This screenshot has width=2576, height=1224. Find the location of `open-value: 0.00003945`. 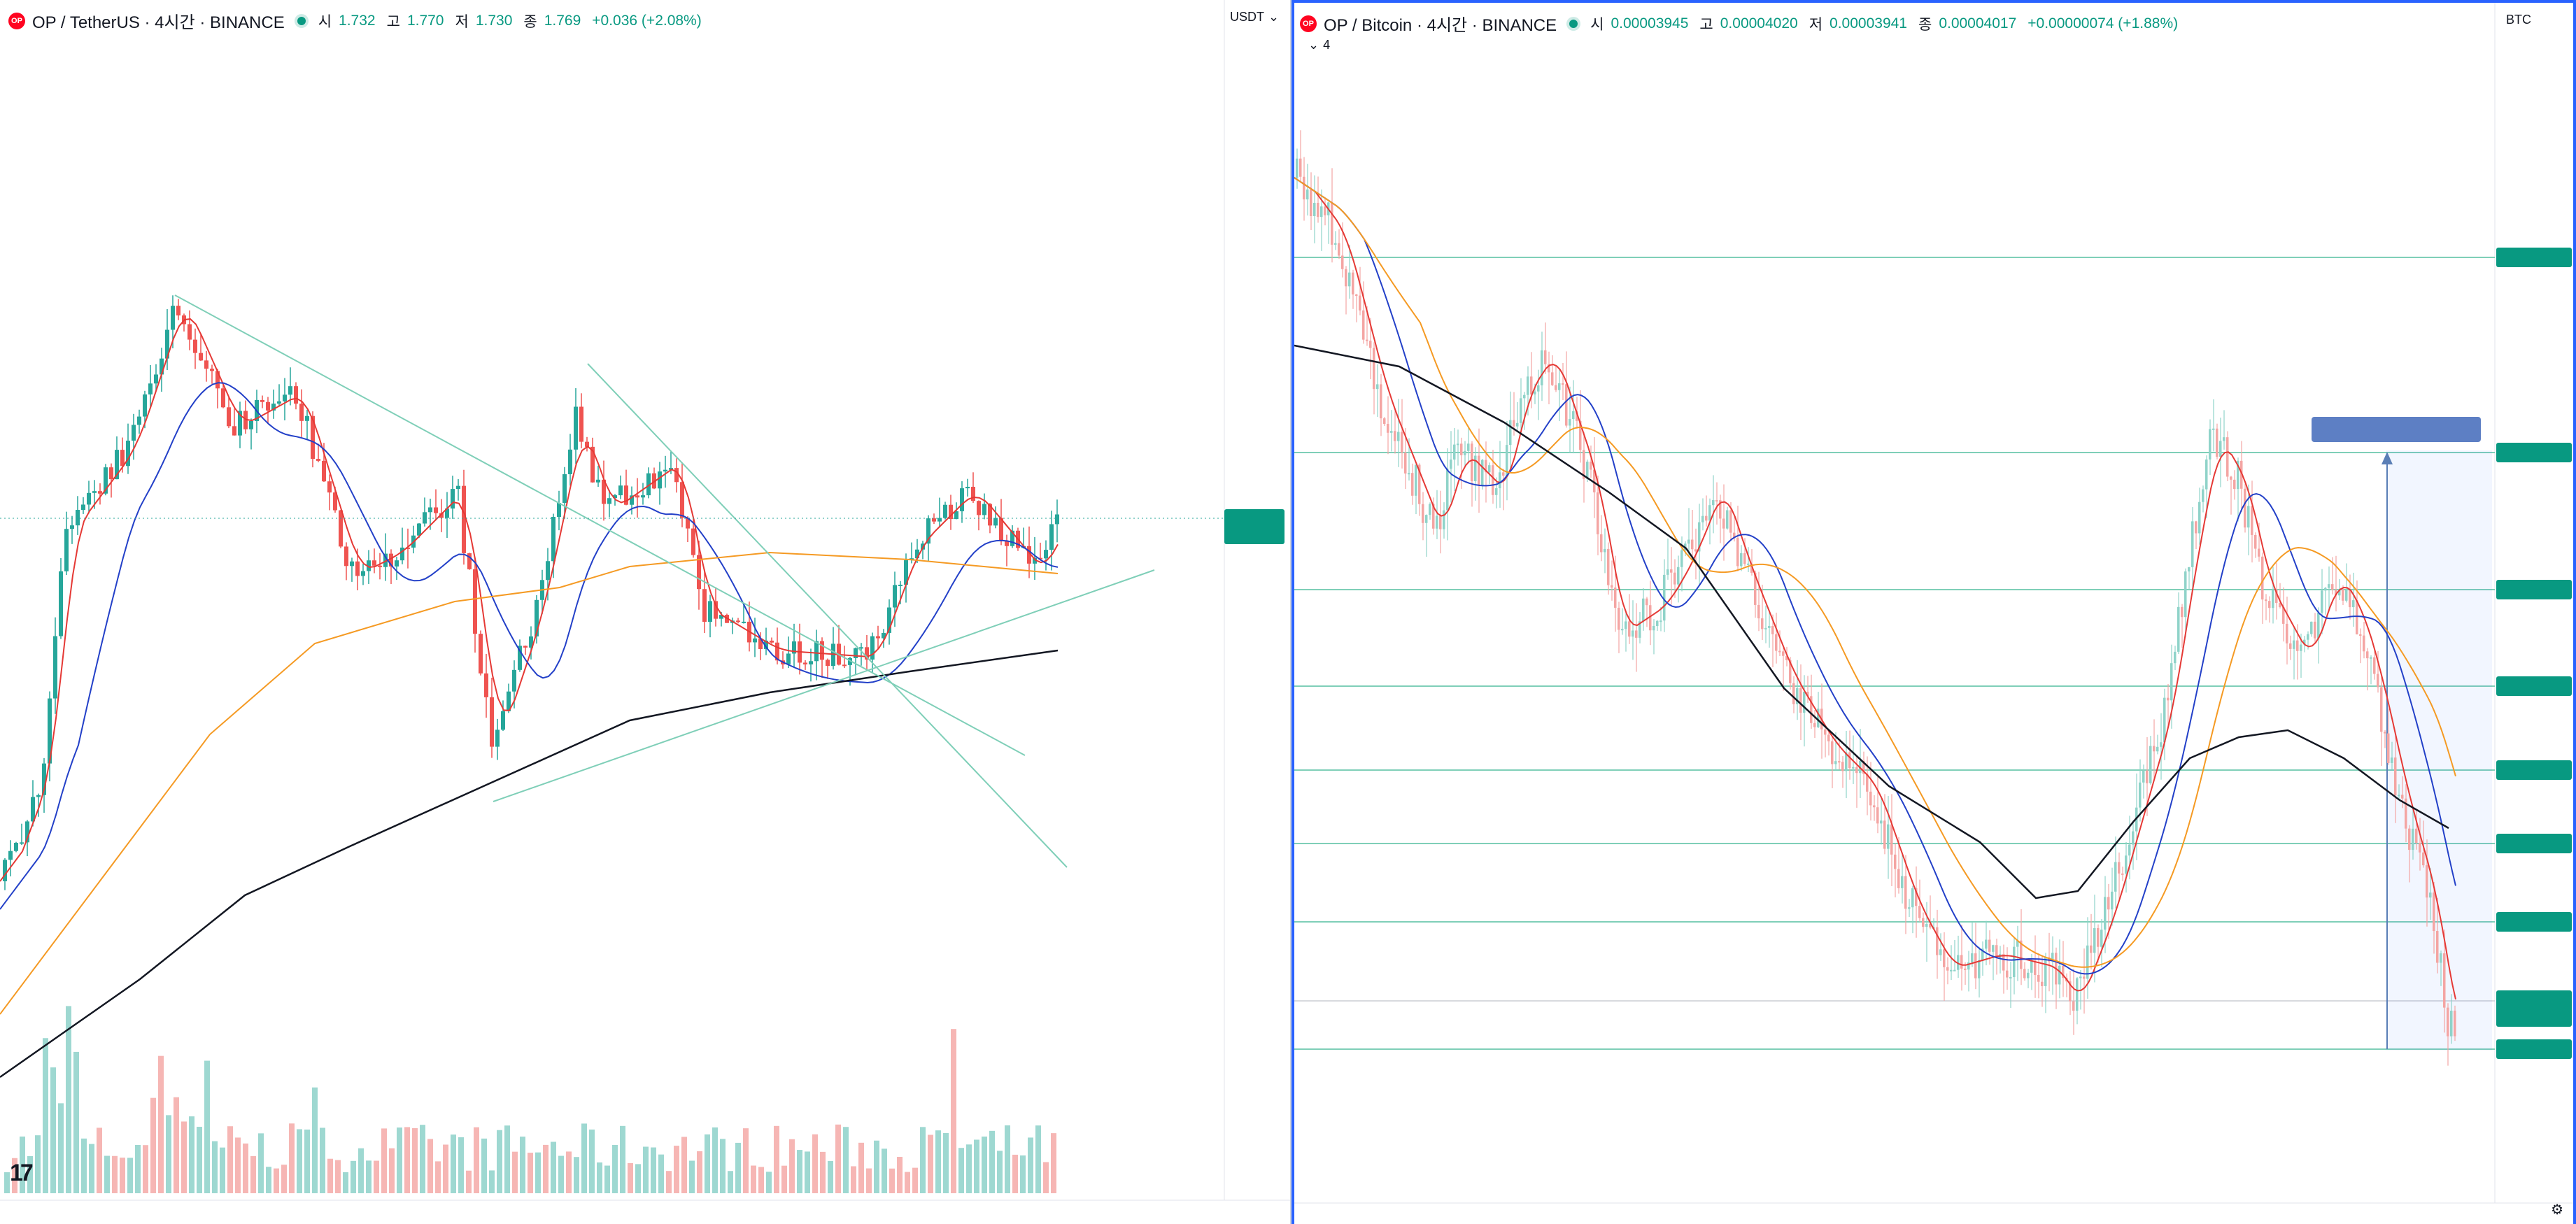

open-value: 0.00003945 is located at coordinates (1650, 23).